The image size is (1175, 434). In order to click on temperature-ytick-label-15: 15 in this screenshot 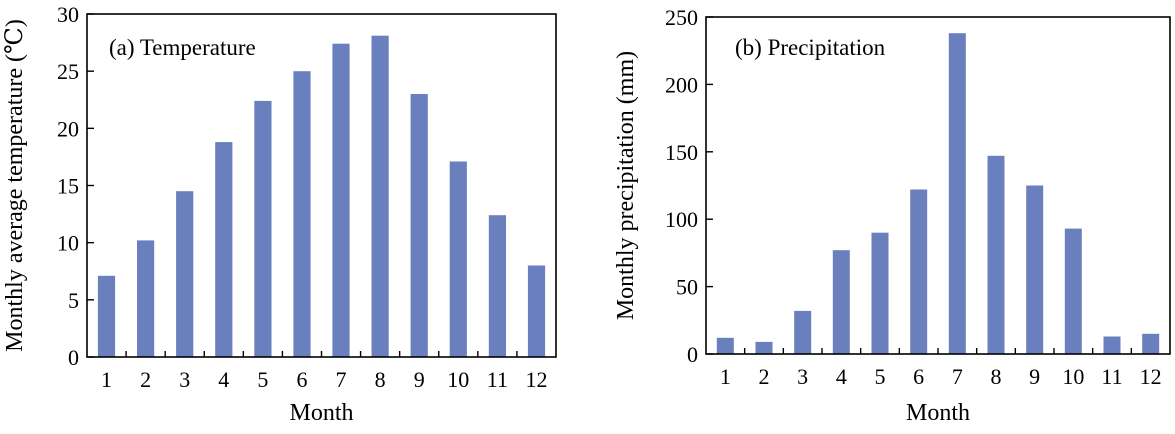, I will do `click(68, 186)`.